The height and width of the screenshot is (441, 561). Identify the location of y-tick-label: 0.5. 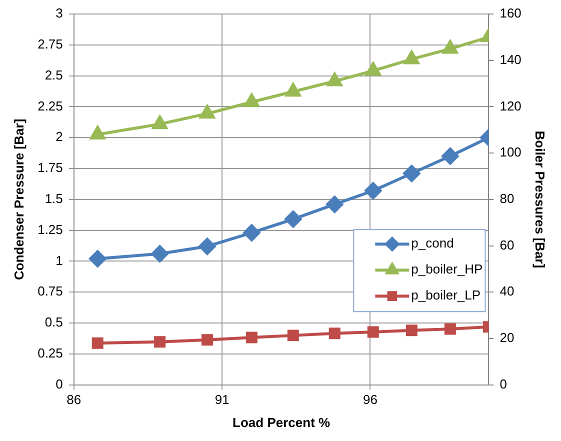
(53, 322).